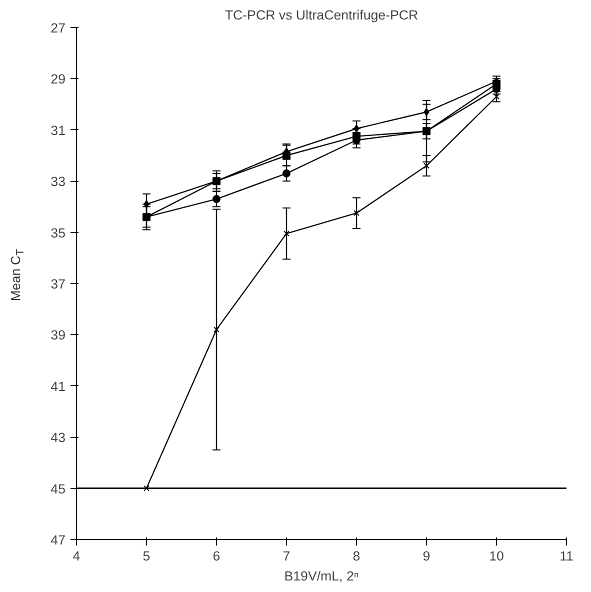  What do you see at coordinates (58, 232) in the screenshot?
I see `y-tick-label: 35` at bounding box center [58, 232].